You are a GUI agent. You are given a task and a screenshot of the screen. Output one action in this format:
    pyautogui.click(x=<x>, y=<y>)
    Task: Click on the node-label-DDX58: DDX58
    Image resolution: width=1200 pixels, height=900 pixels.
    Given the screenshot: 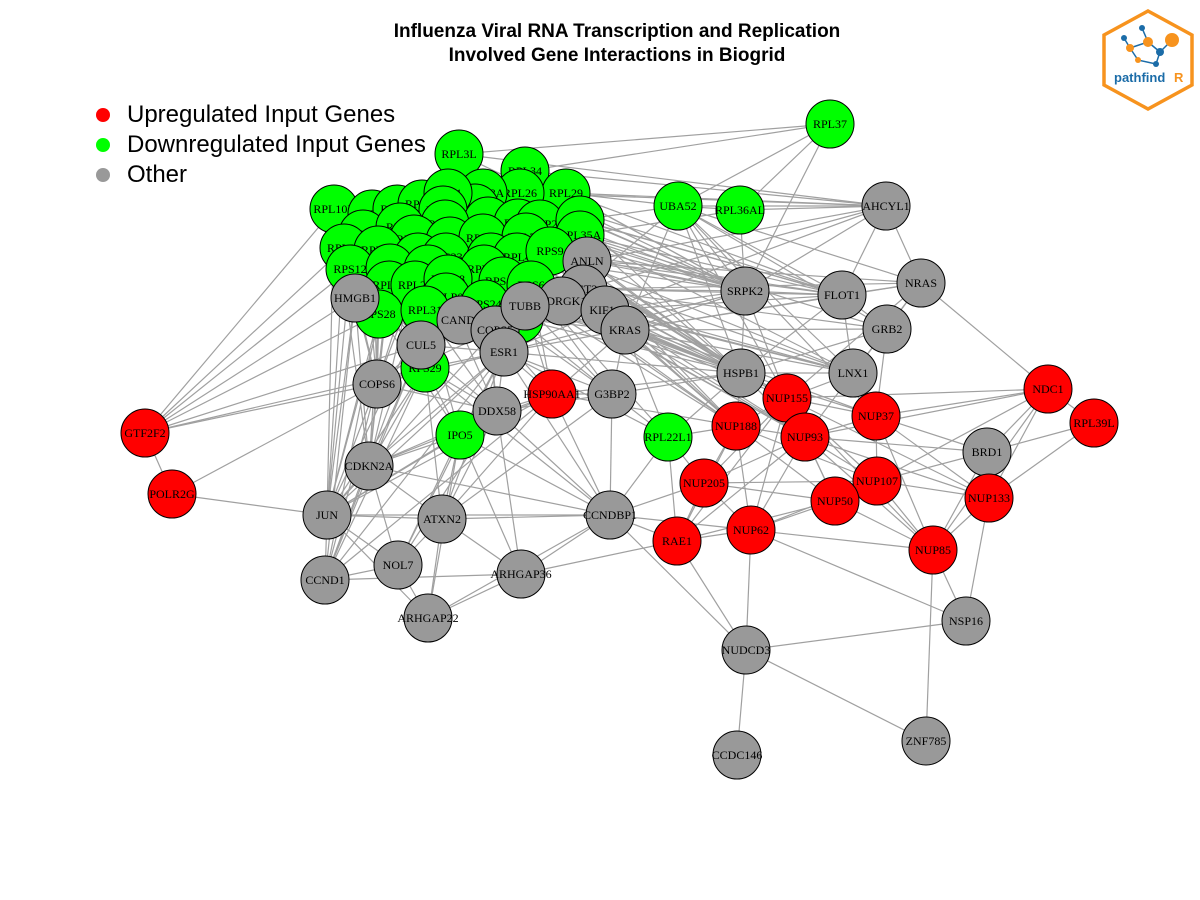 What is the action you would take?
    pyautogui.click(x=497, y=411)
    